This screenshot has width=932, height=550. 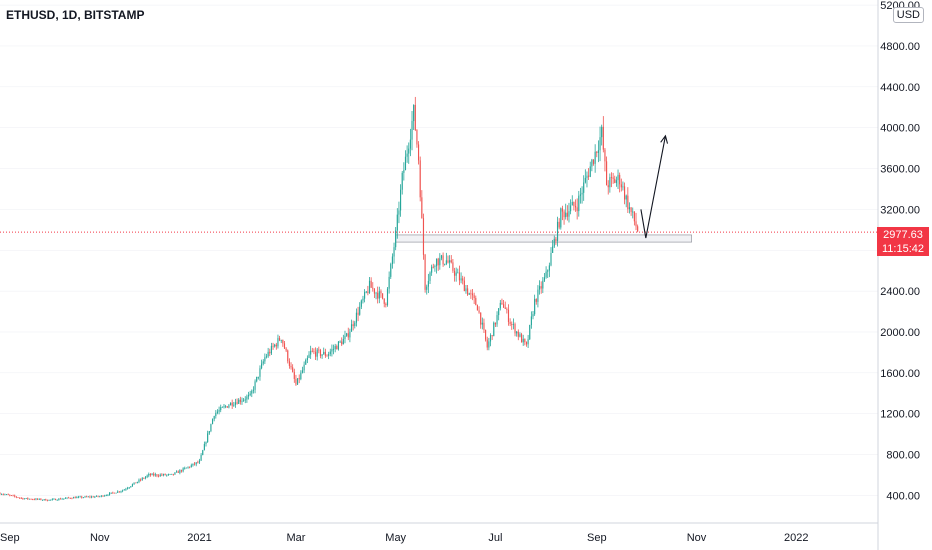 I want to click on currency-badge: USD, so click(x=908, y=15).